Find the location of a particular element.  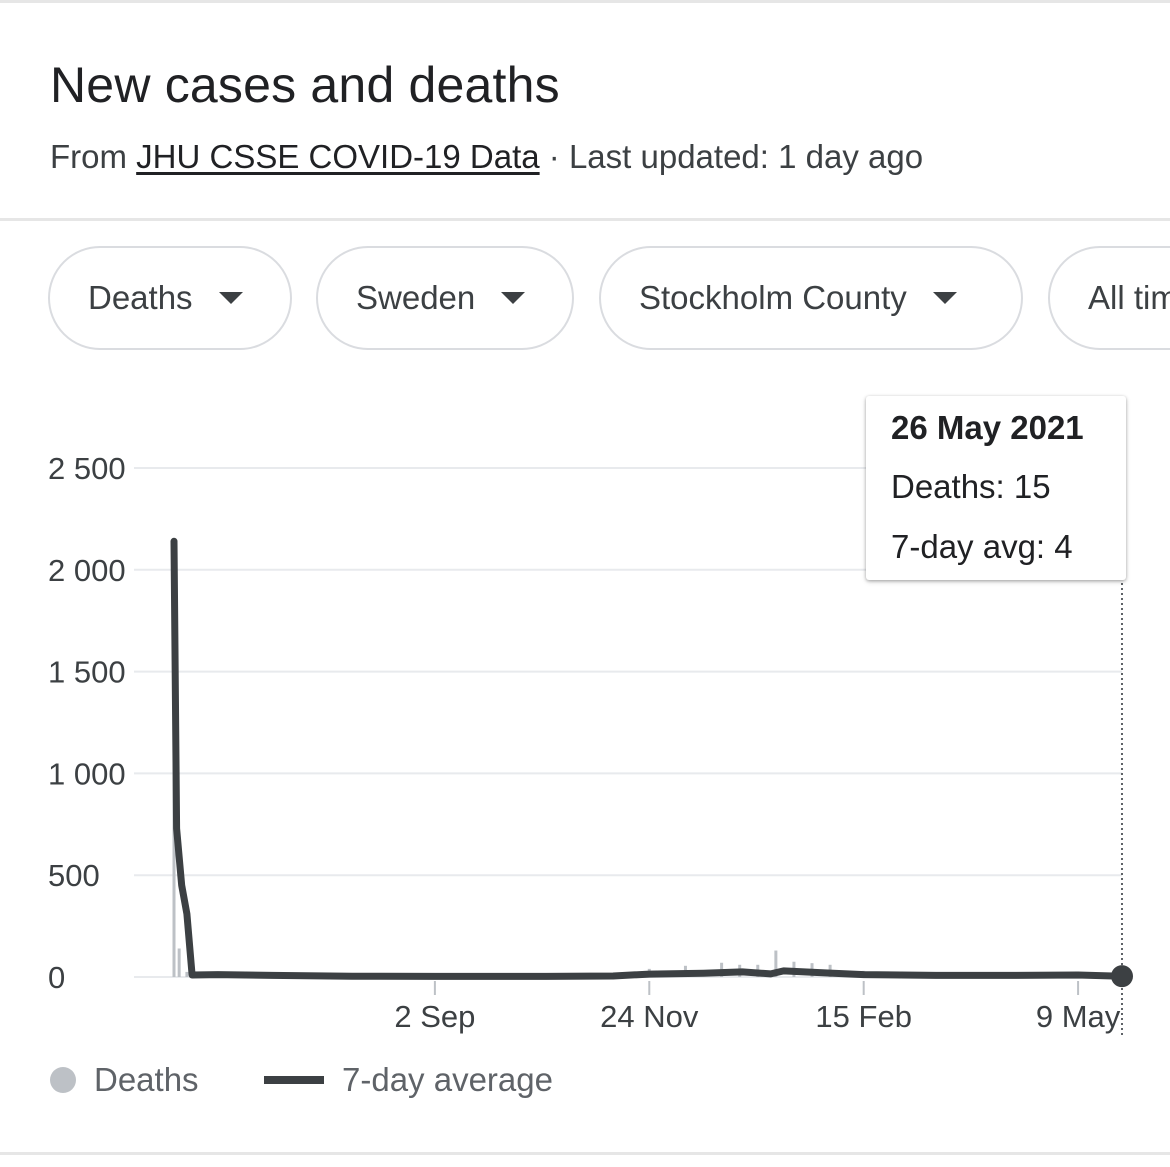

y-tick-label: 2 000 is located at coordinates (87, 570).